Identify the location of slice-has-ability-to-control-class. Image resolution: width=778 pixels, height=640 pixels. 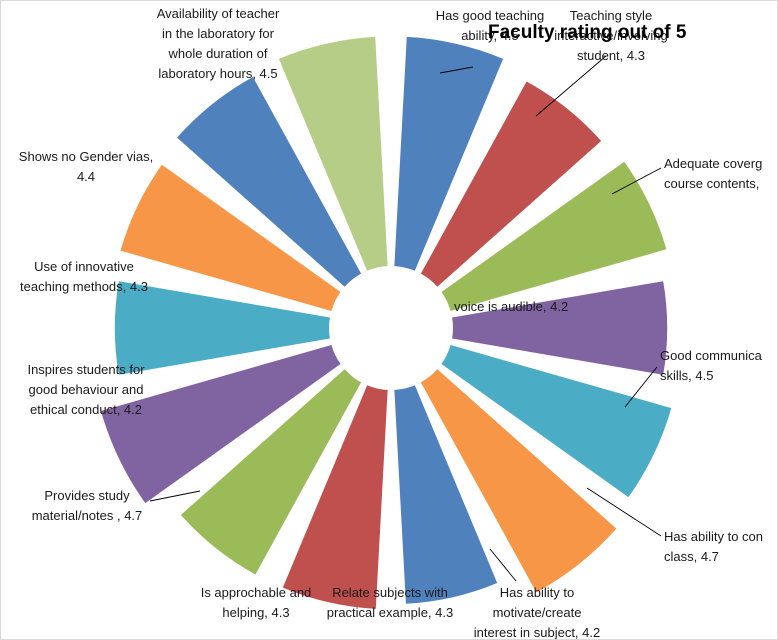
(518, 481).